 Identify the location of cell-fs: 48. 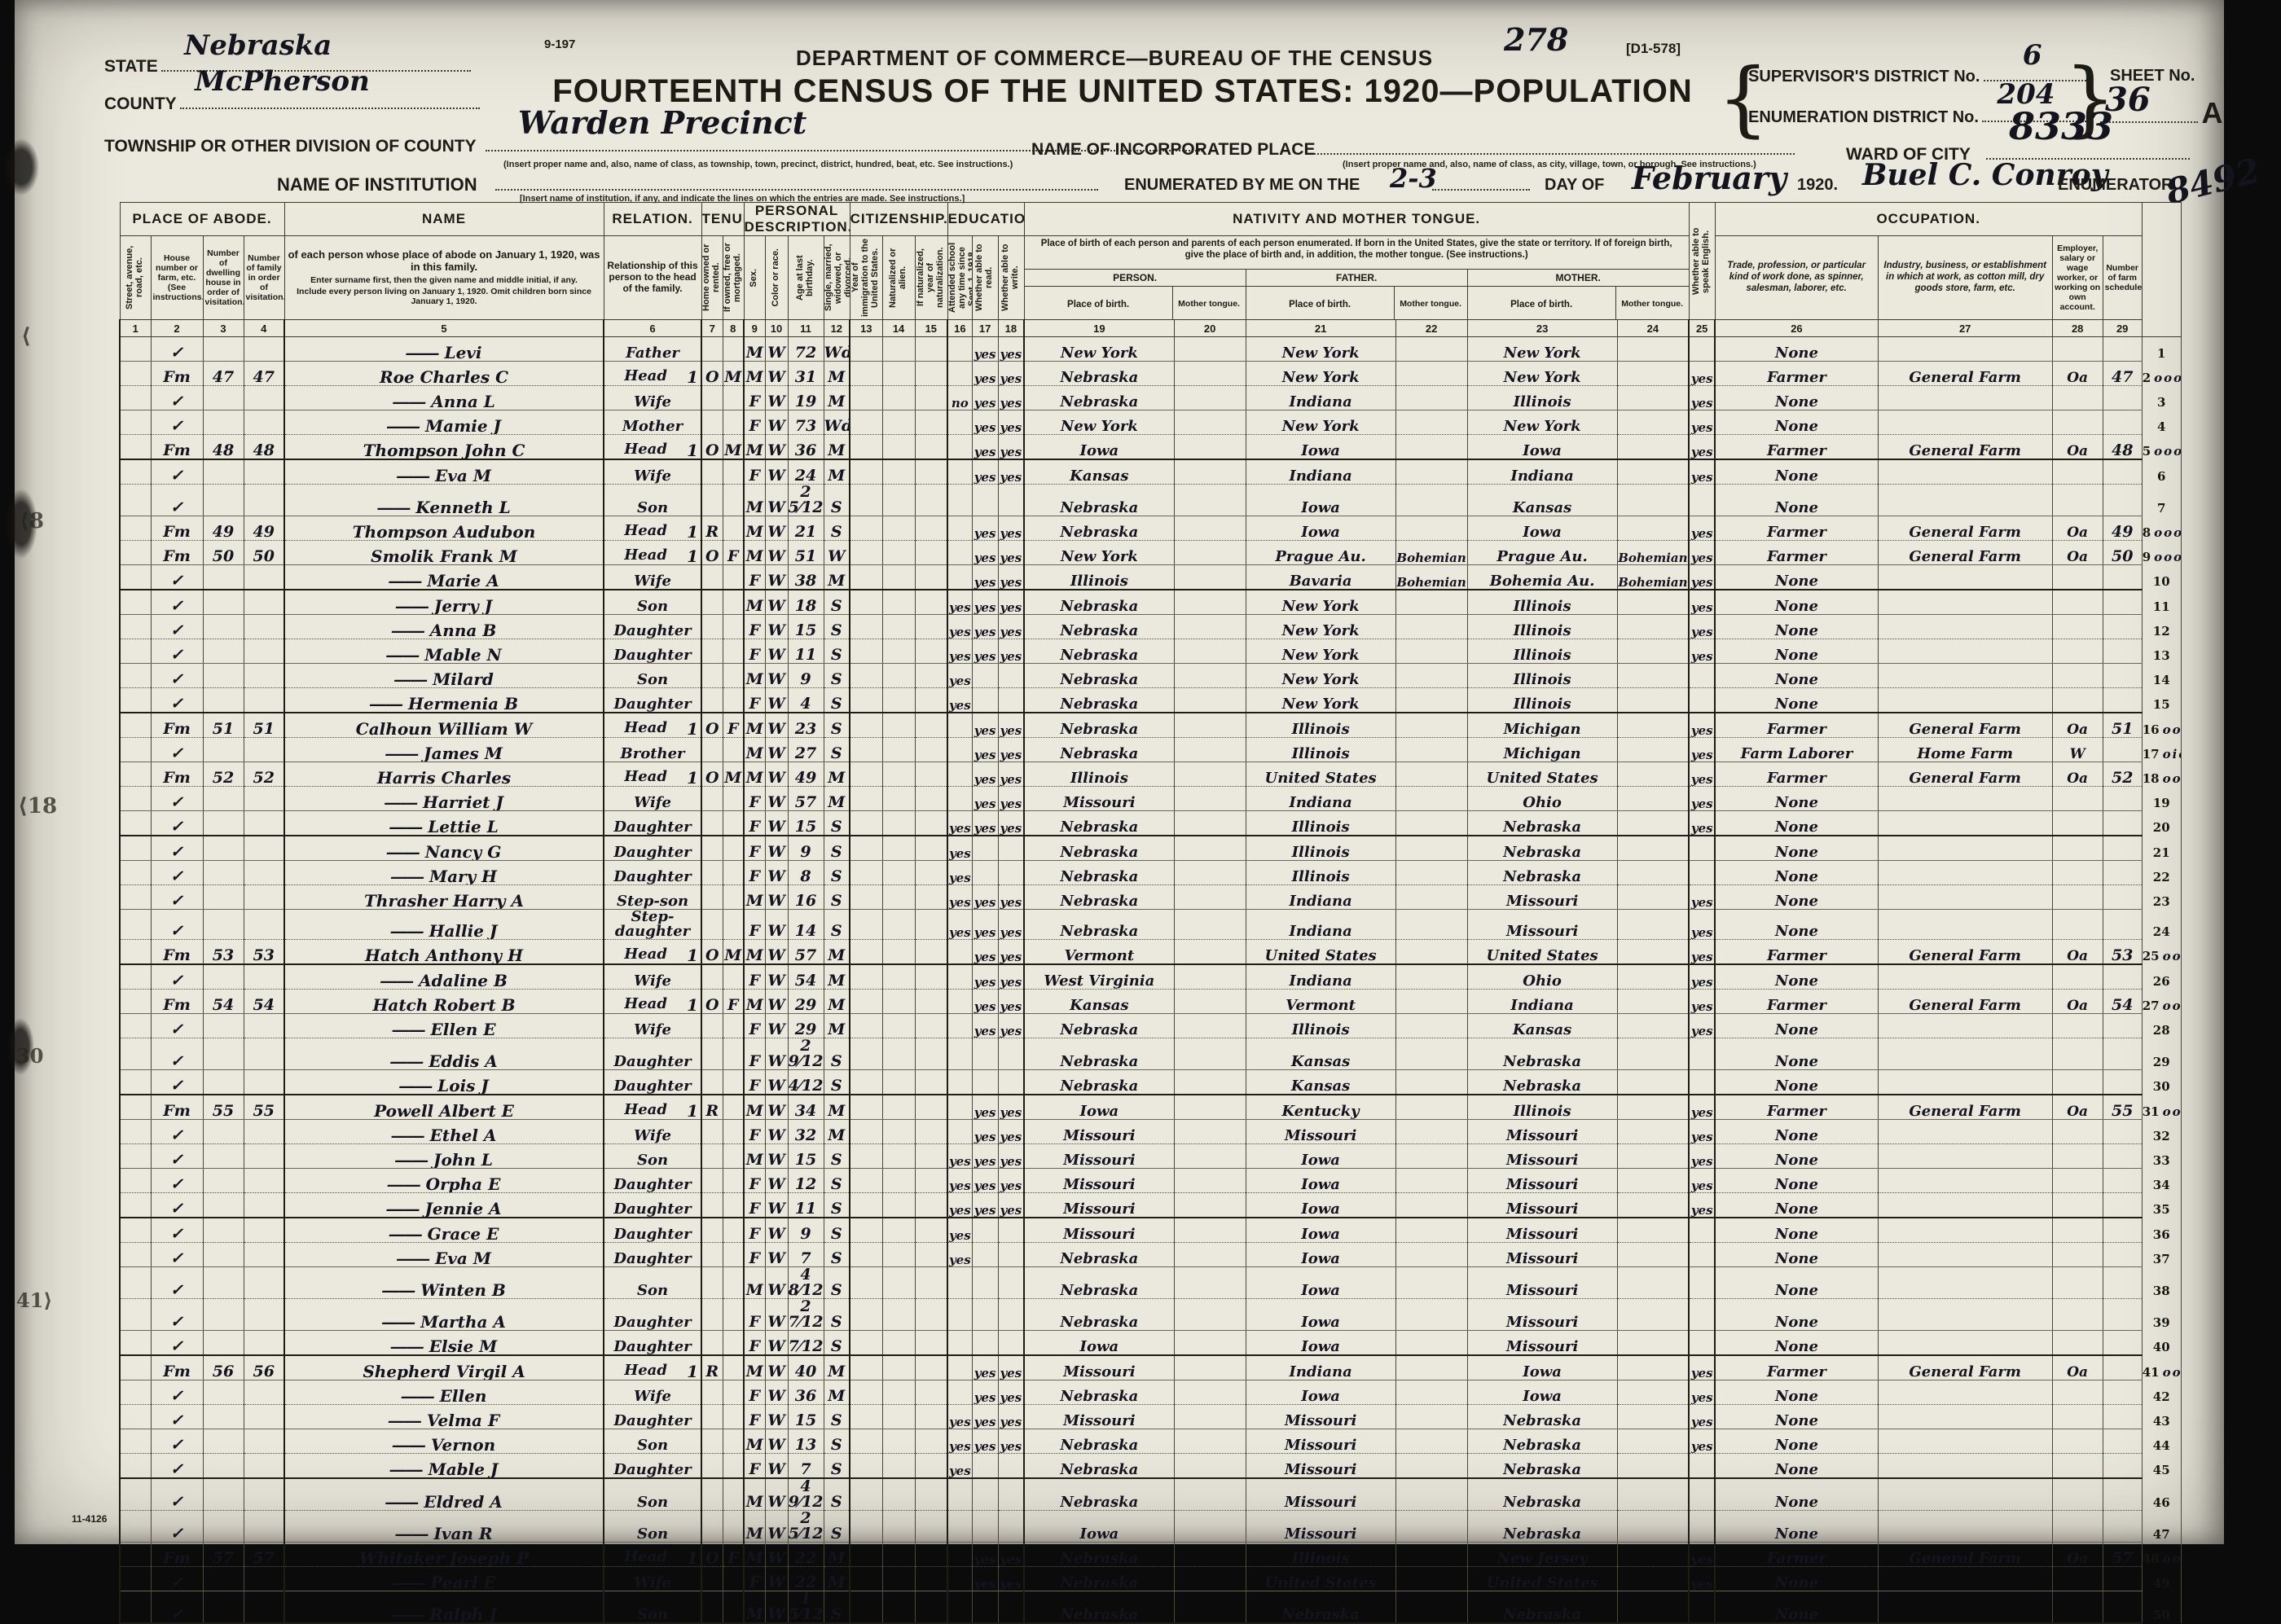
(2122, 447).